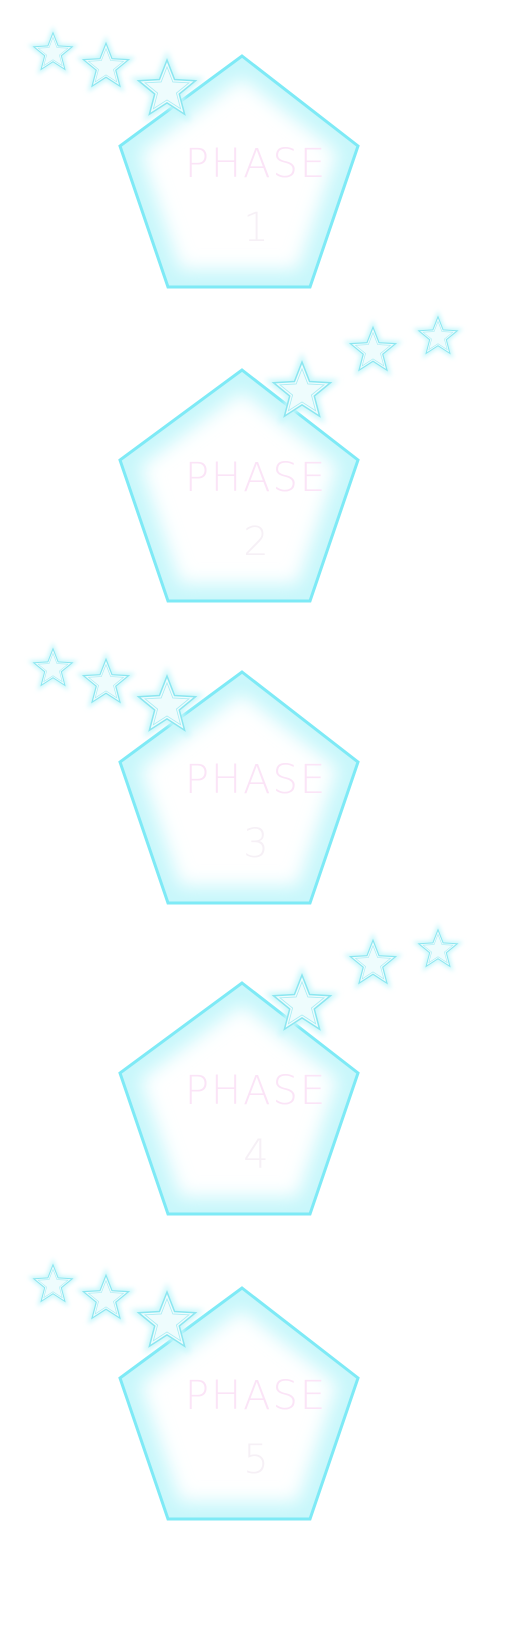  Describe the element at coordinates (256, 228) in the screenshot. I see `phase-number: 1` at that location.